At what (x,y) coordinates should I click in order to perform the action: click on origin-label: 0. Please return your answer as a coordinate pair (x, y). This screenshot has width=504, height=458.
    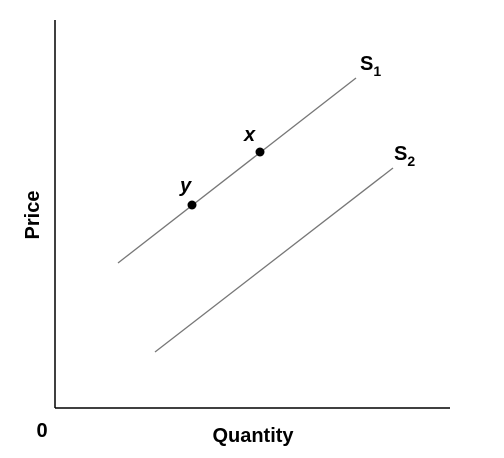
    Looking at the image, I should click on (41, 431).